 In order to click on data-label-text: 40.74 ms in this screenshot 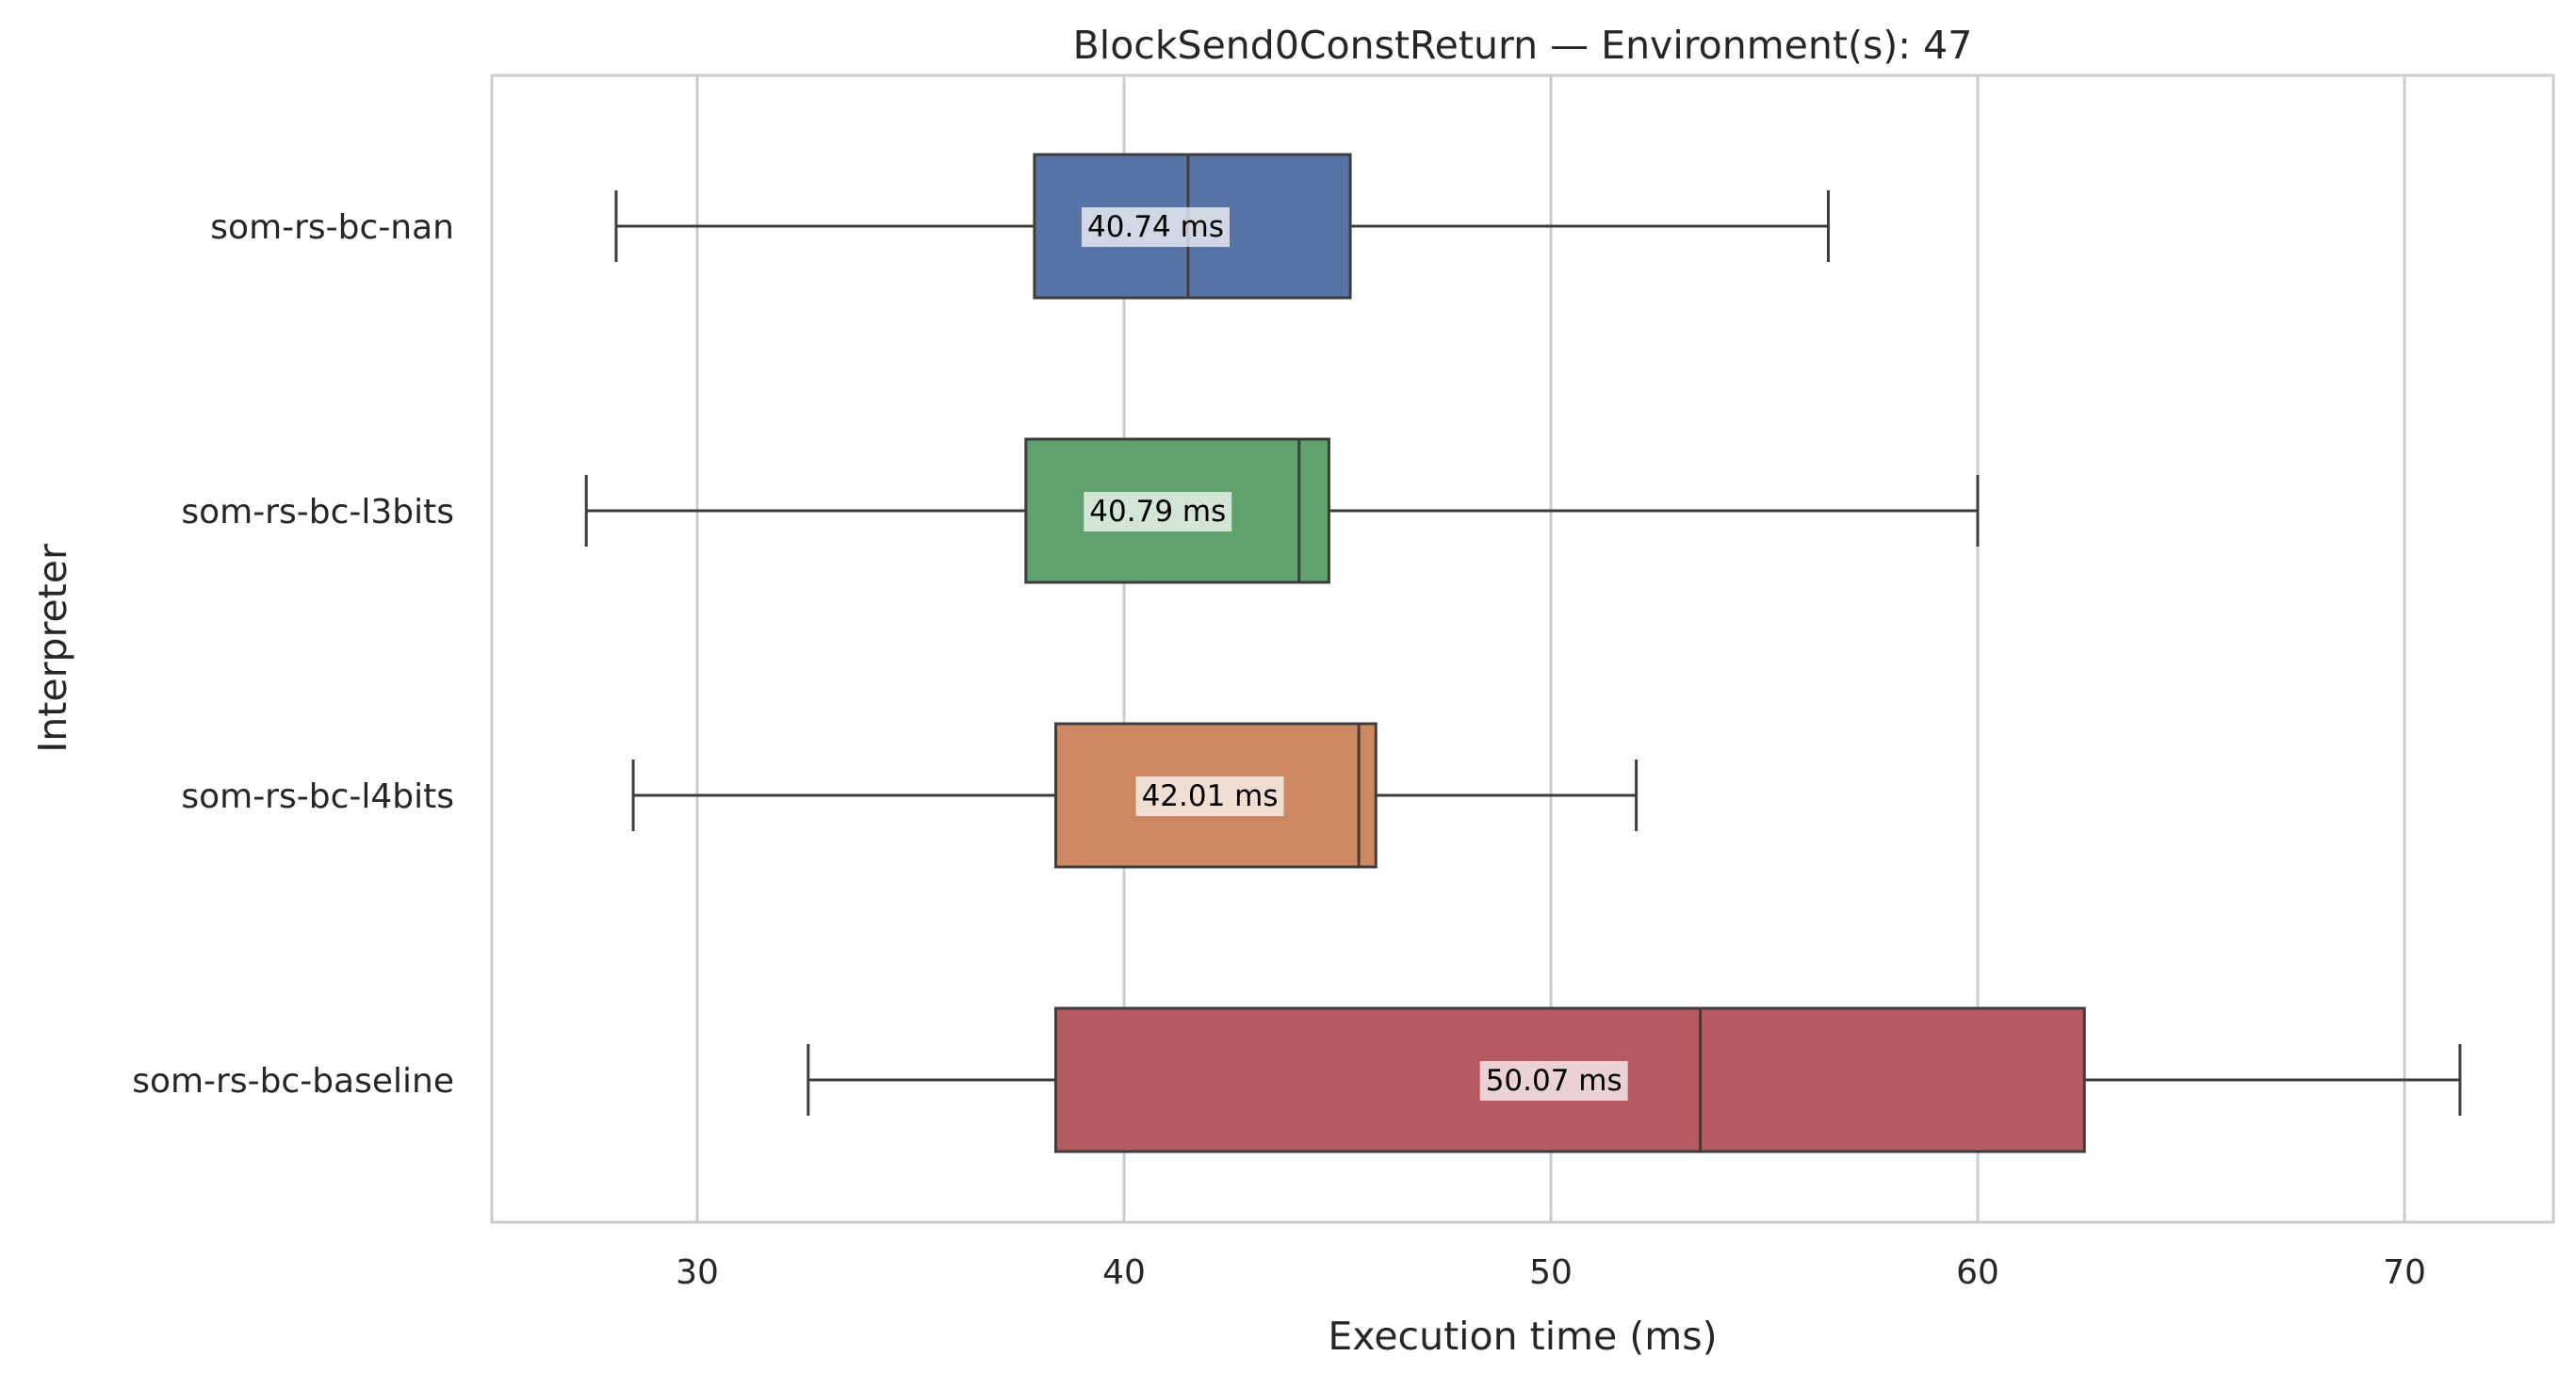, I will do `click(1155, 227)`.